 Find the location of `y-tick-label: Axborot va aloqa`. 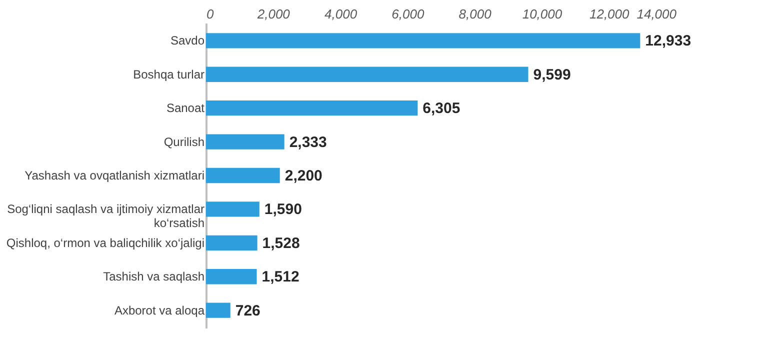

y-tick-label: Axborot va aloqa is located at coordinates (159, 310).